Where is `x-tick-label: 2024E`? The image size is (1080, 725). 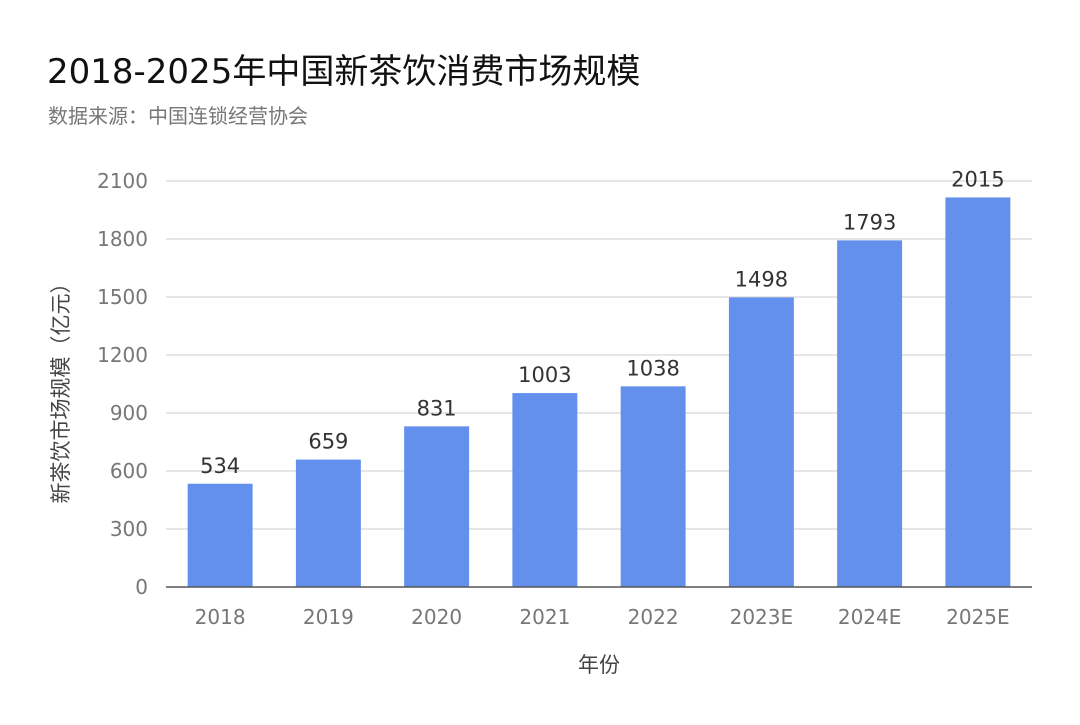
x-tick-label: 2024E is located at coordinates (870, 617).